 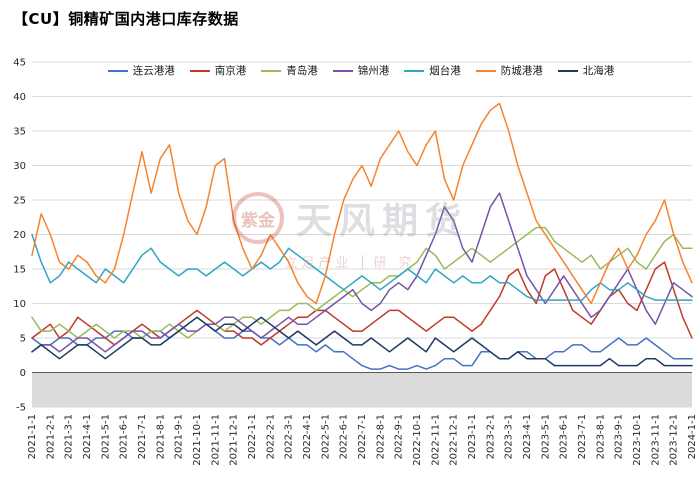 I want to click on chart-title: 【CU】铜精矿国内港口库存数据, so click(x=126, y=19).